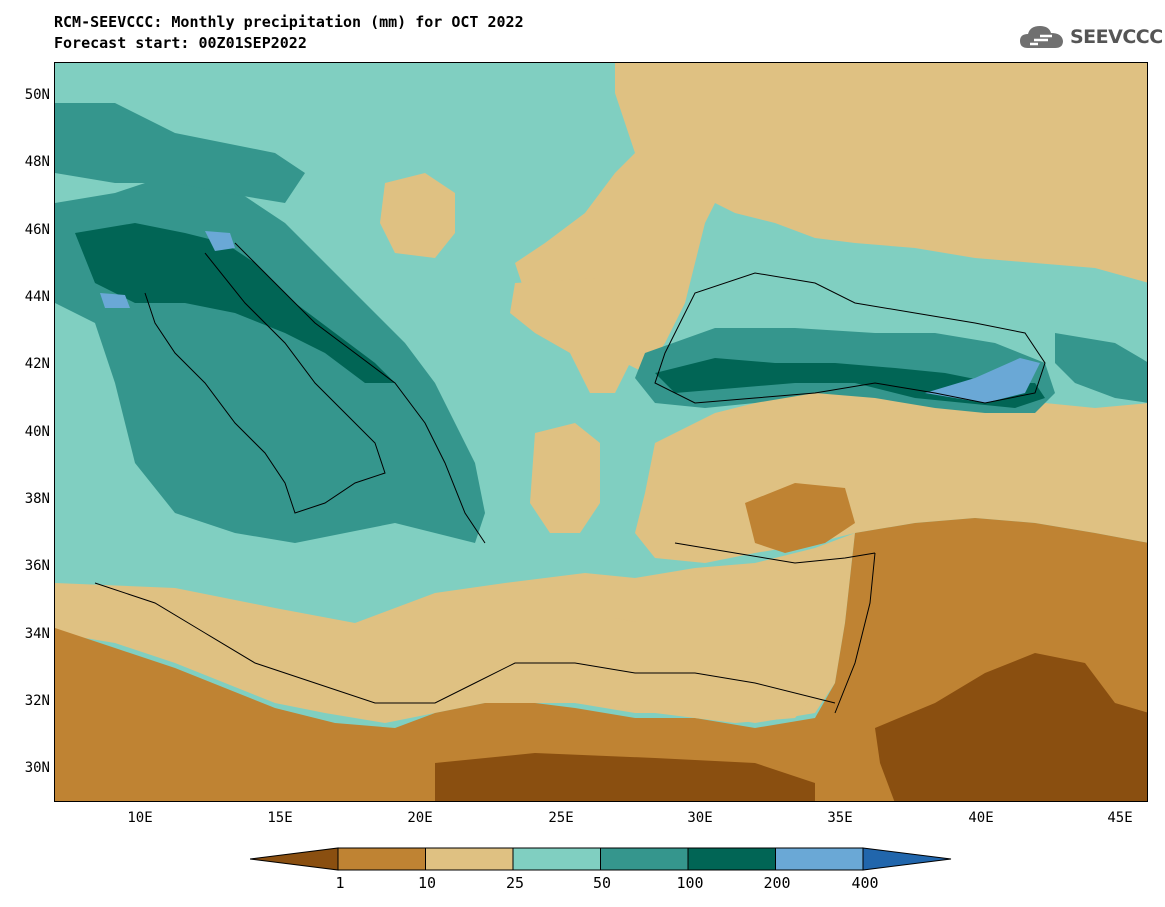 Image resolution: width=1165 pixels, height=907 pixels. I want to click on legend-label: 25, so click(515, 883).